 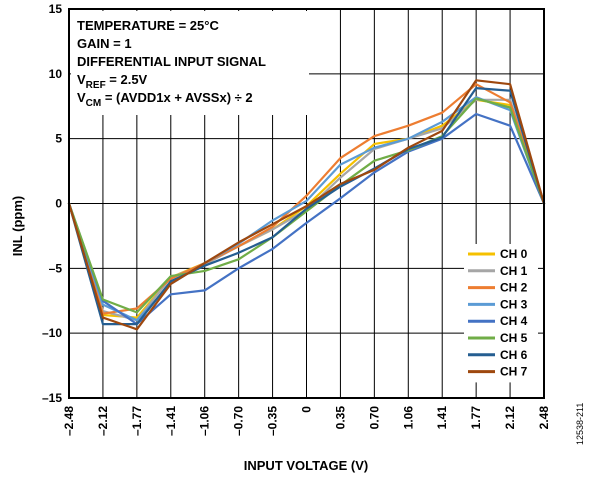 What do you see at coordinates (239, 421) in the screenshot?
I see `x-tick-label: –0.70` at bounding box center [239, 421].